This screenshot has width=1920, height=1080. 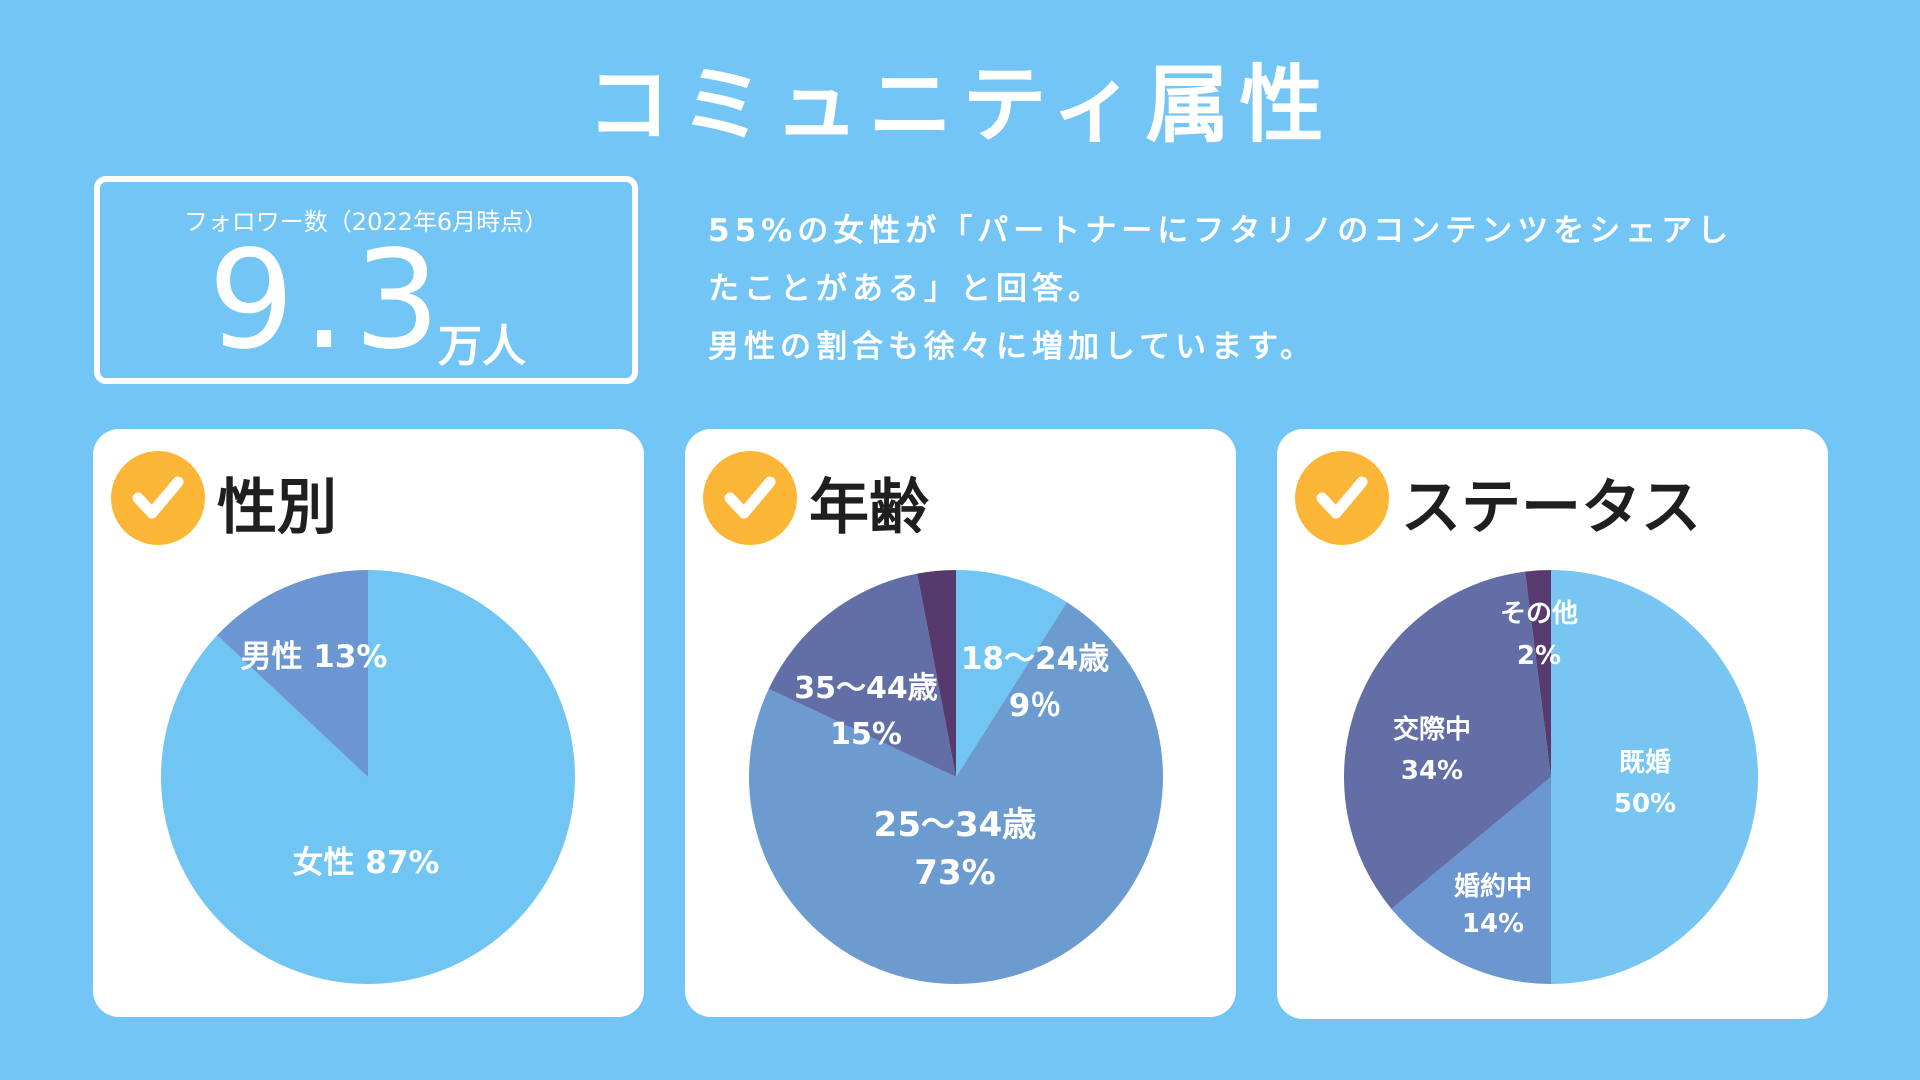 I want to click on slice-label: 45歳〜 2%, so click(x=969, y=543).